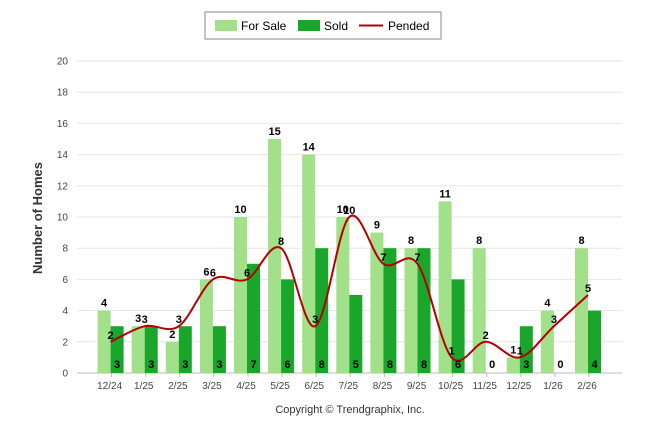 Image resolution: width=646 pixels, height=434 pixels. What do you see at coordinates (309, 25) in the screenshot?
I see `legend-swatch-sold` at bounding box center [309, 25].